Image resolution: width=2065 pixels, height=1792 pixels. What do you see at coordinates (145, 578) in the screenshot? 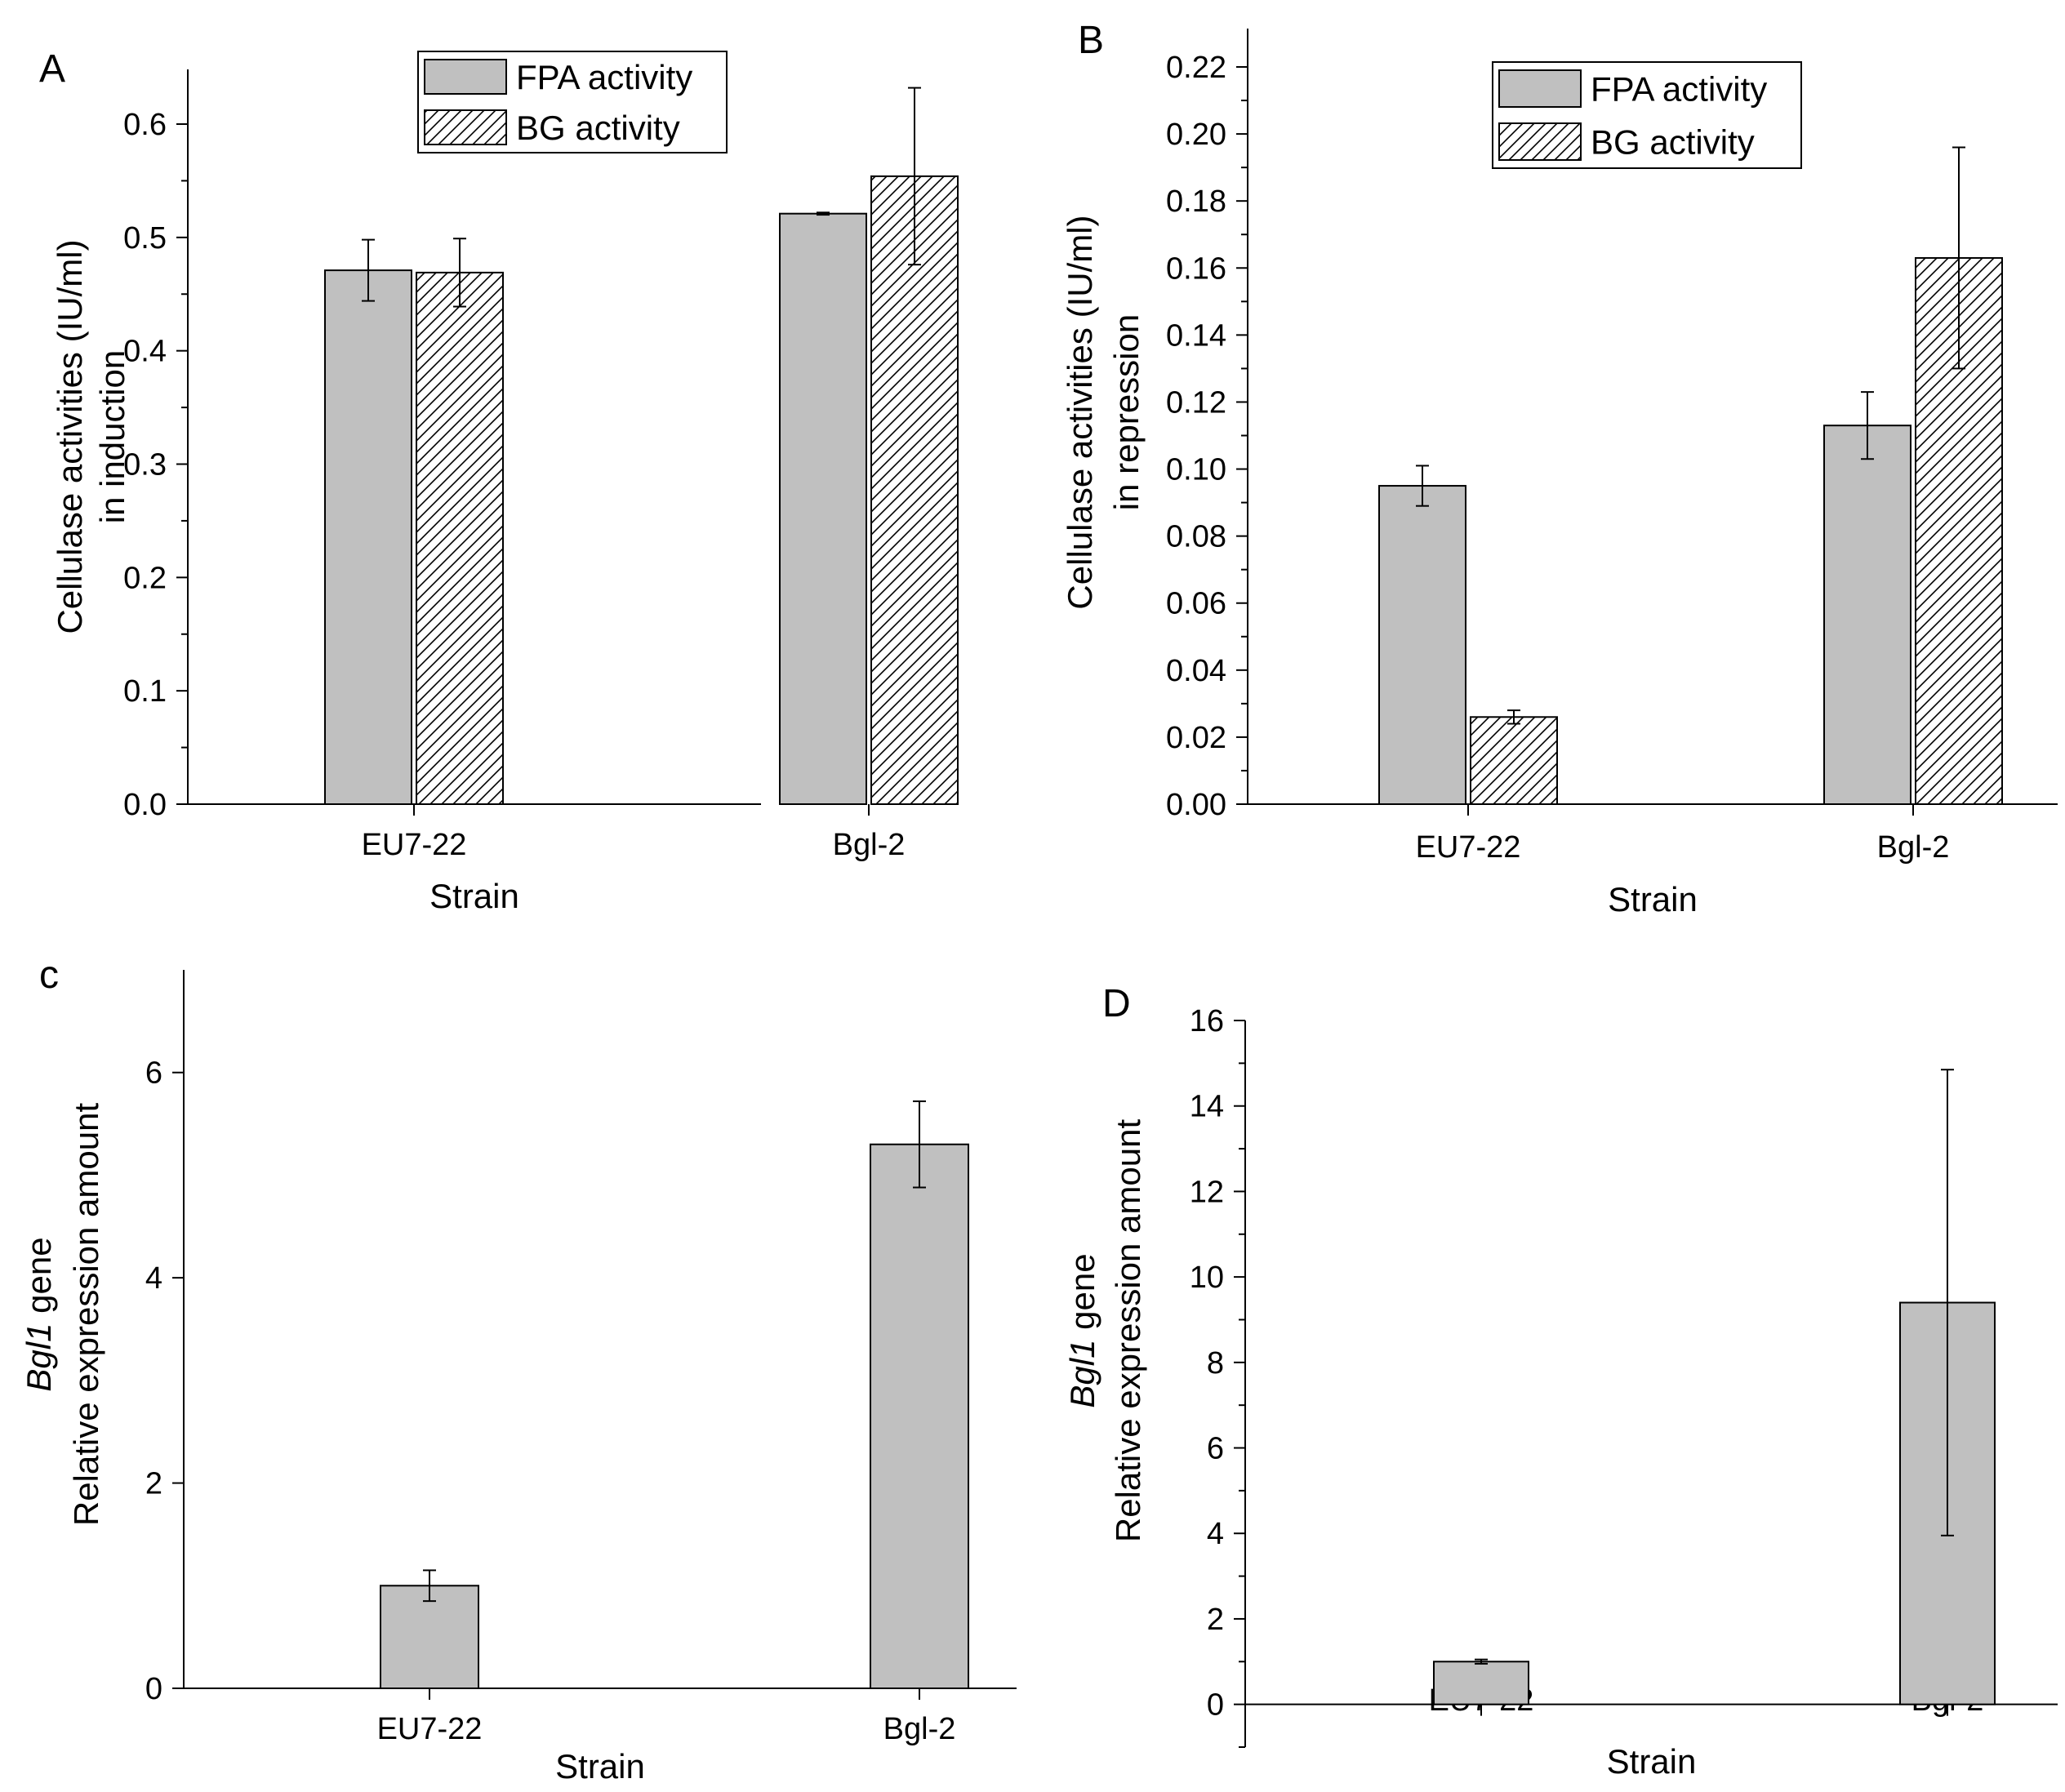
I see `y-tick-label: 0.2` at bounding box center [145, 578].